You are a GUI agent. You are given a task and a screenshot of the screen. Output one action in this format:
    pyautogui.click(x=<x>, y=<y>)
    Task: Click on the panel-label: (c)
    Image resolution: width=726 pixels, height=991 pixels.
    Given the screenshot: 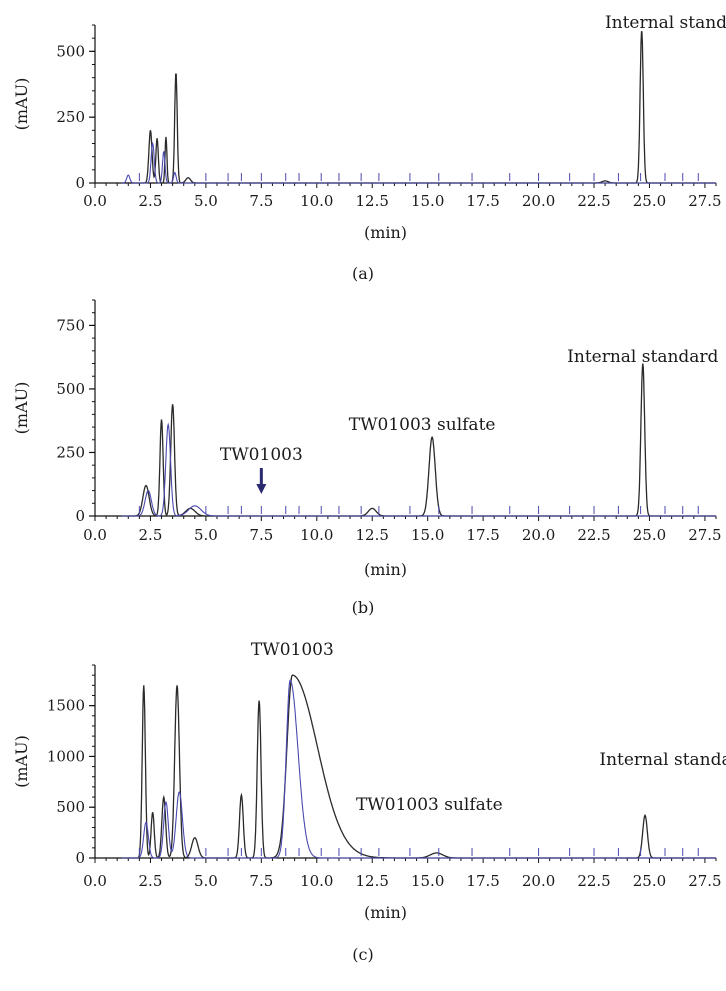 What is the action you would take?
    pyautogui.click(x=362, y=954)
    